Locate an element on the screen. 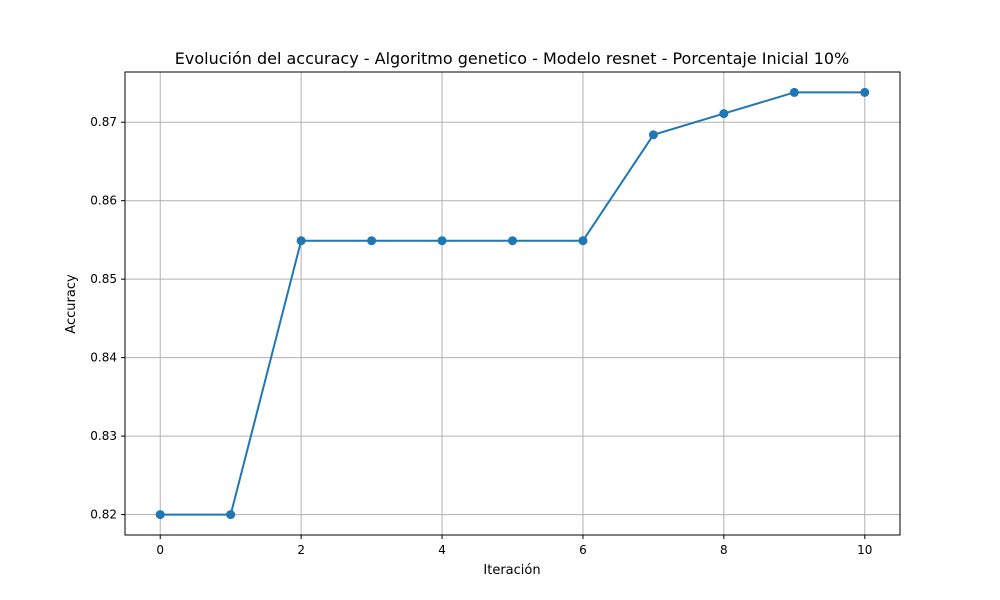 This screenshot has width=1000, height=600. x-axis-label: Iteración is located at coordinates (511, 570).